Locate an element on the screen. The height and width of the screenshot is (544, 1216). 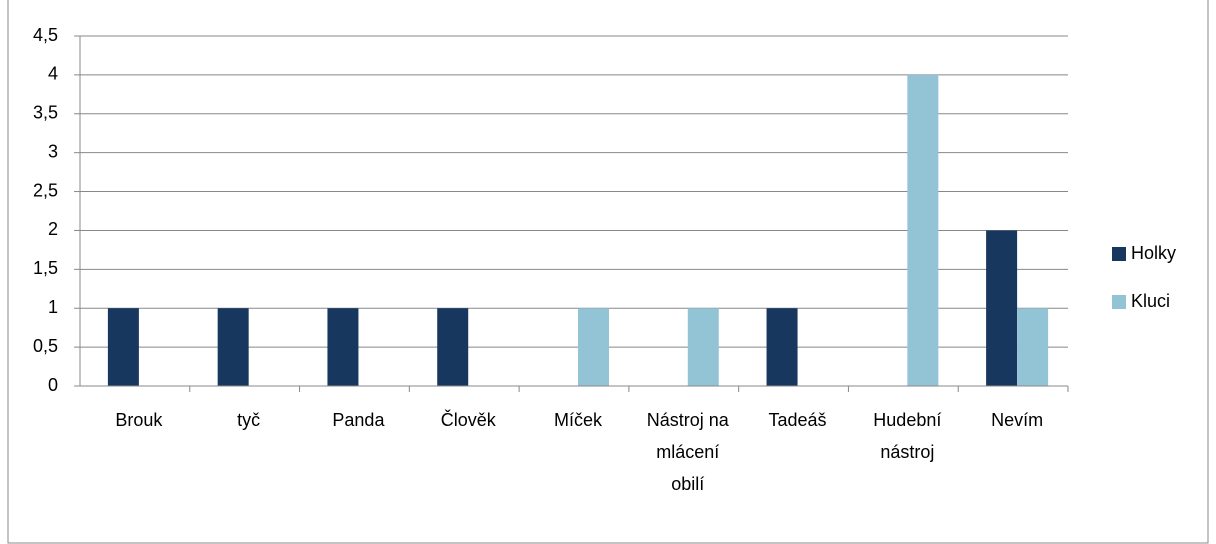
y-tick-label: 4,5 is located at coordinates (45, 35).